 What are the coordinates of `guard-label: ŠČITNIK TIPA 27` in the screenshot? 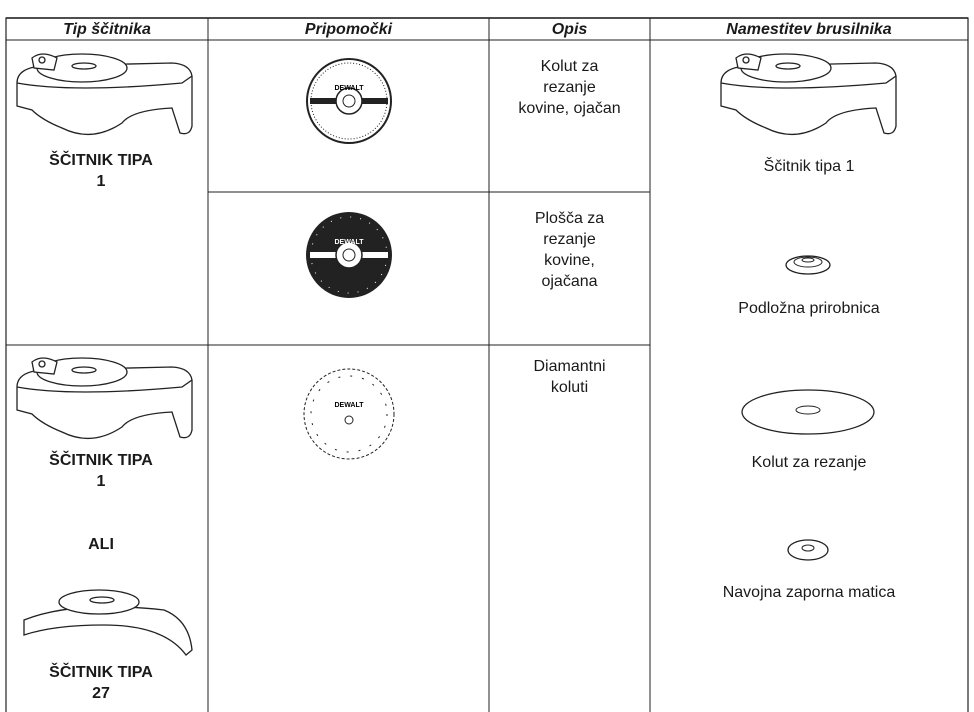 It's located at (101, 683).